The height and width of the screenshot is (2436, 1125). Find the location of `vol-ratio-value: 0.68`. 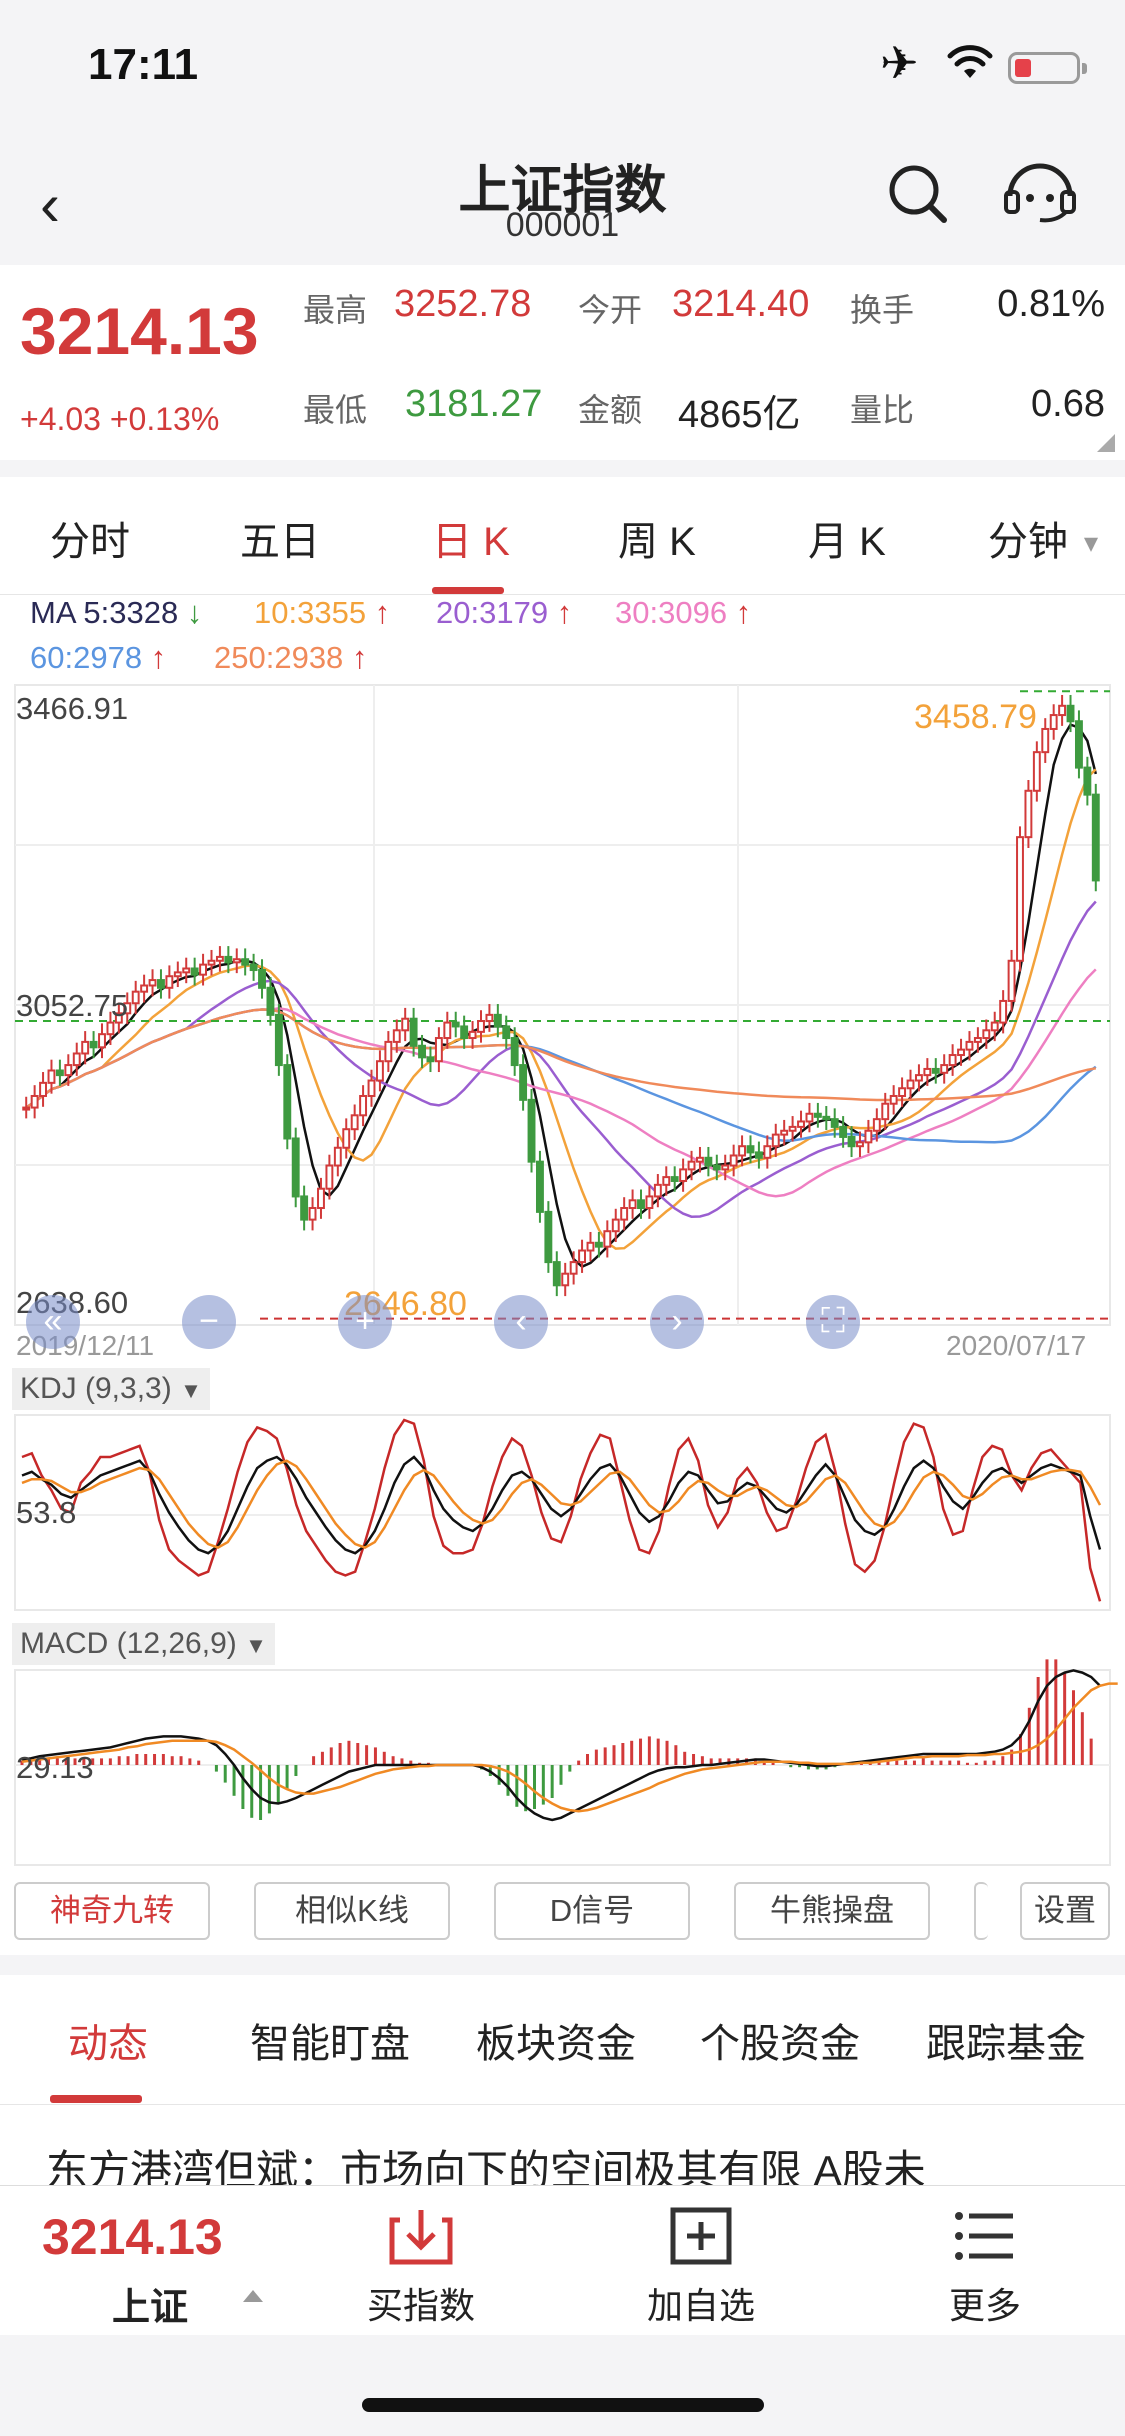

vol-ratio-value: 0.68 is located at coordinates (1068, 404).